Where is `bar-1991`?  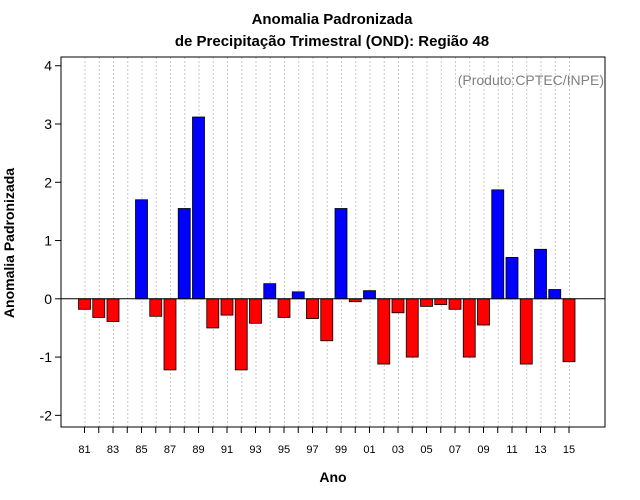 bar-1991 is located at coordinates (227, 307).